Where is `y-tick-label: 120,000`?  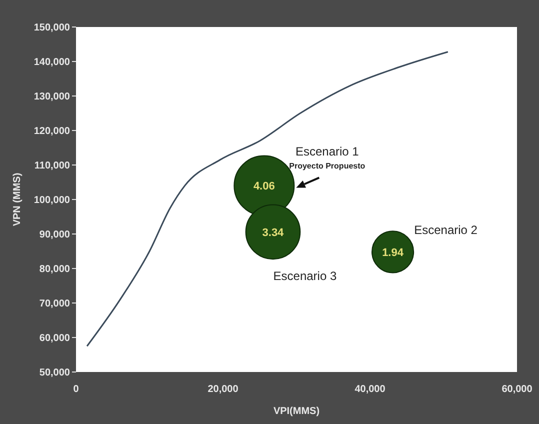
y-tick-label: 120,000 is located at coordinates (52, 131).